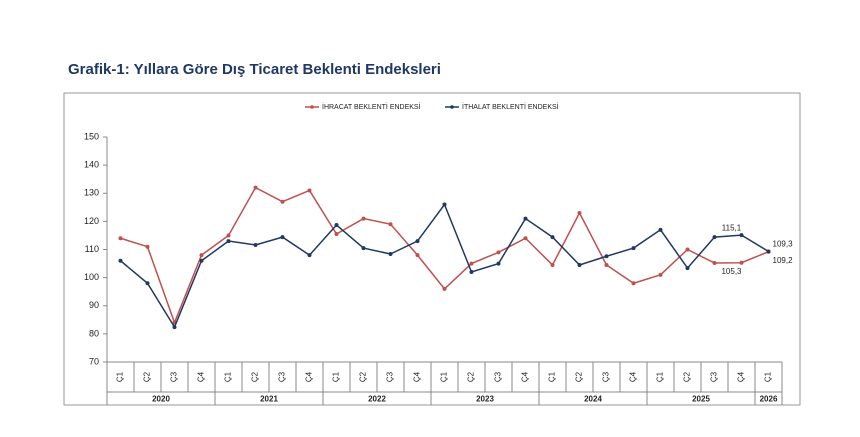  What do you see at coordinates (92, 249) in the screenshot?
I see `y-tick-label: 110` at bounding box center [92, 249].